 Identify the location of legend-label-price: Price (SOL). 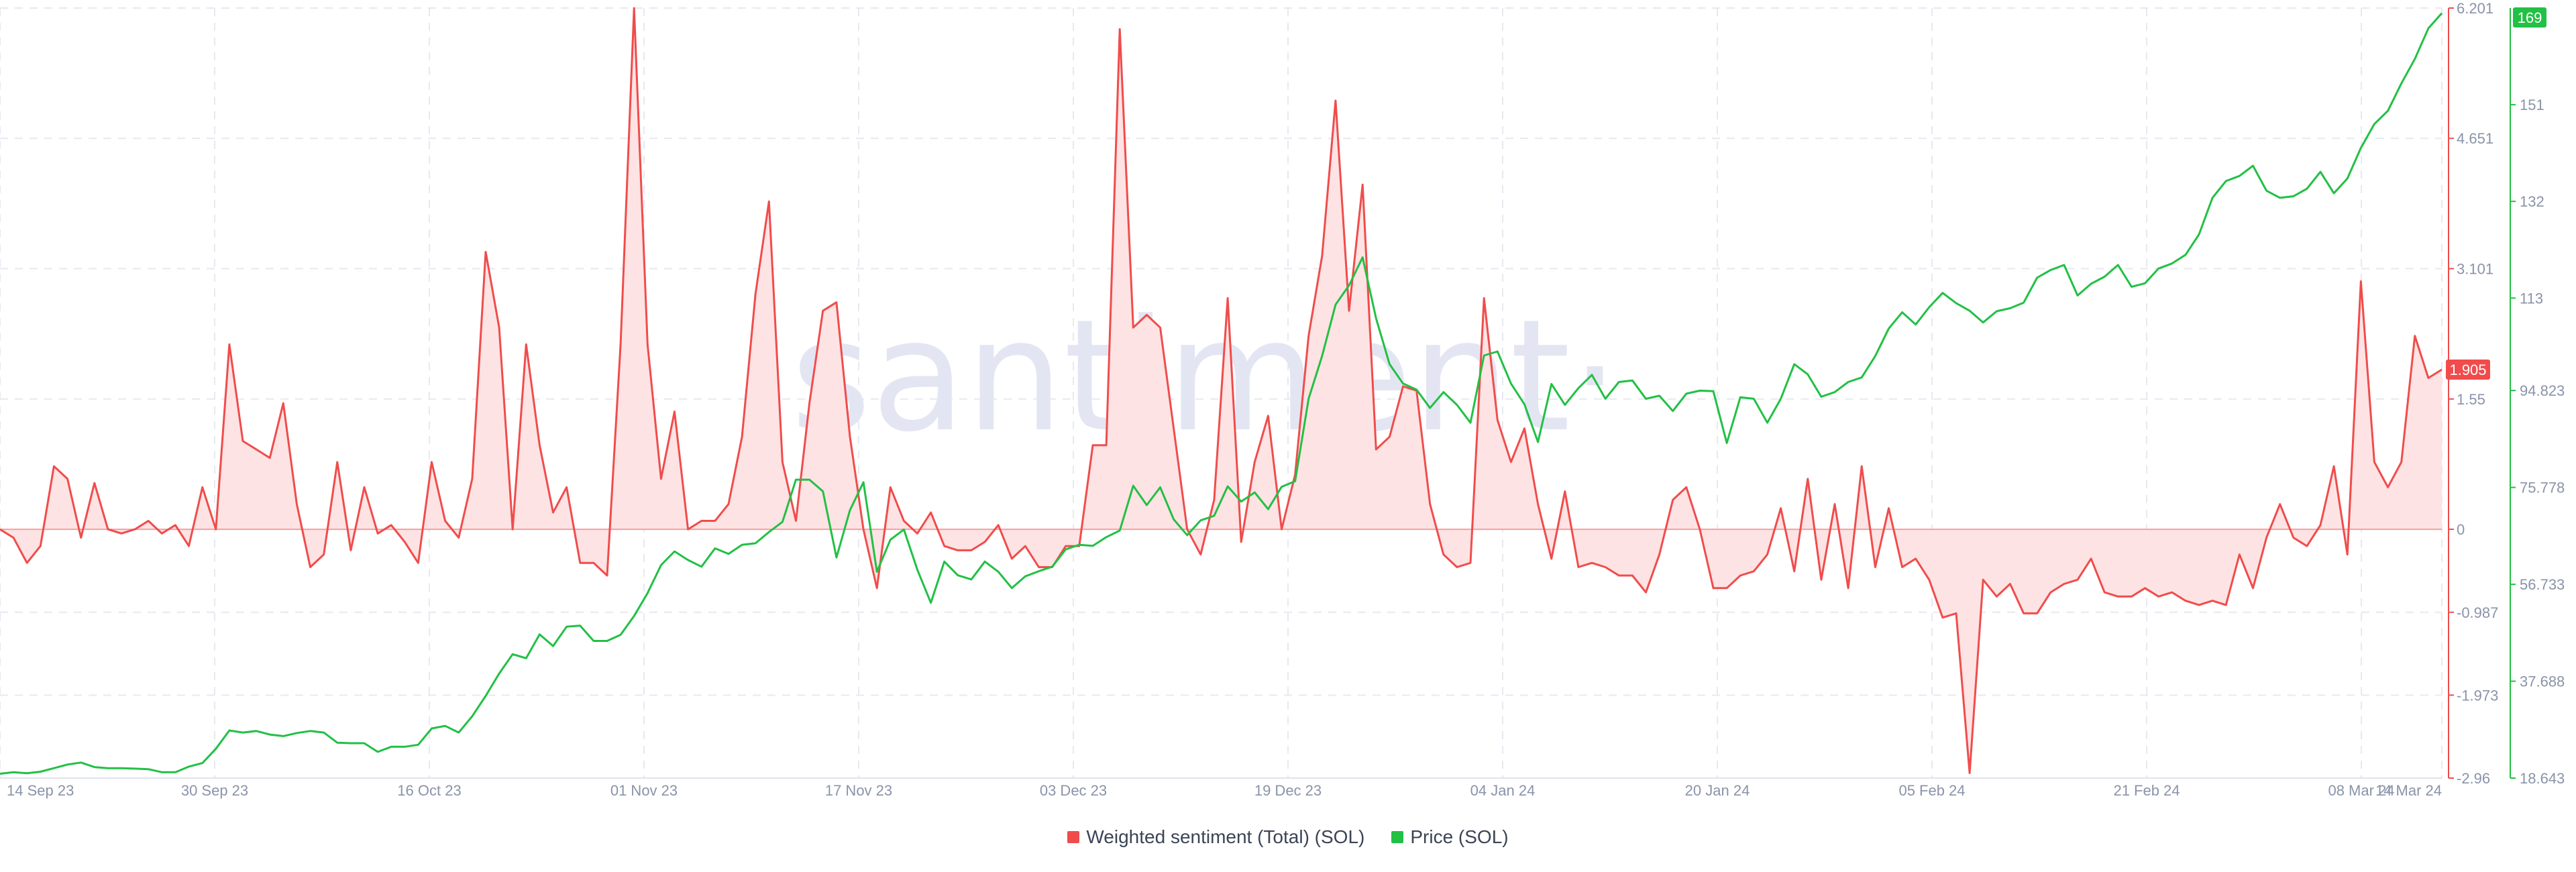
(1459, 836).